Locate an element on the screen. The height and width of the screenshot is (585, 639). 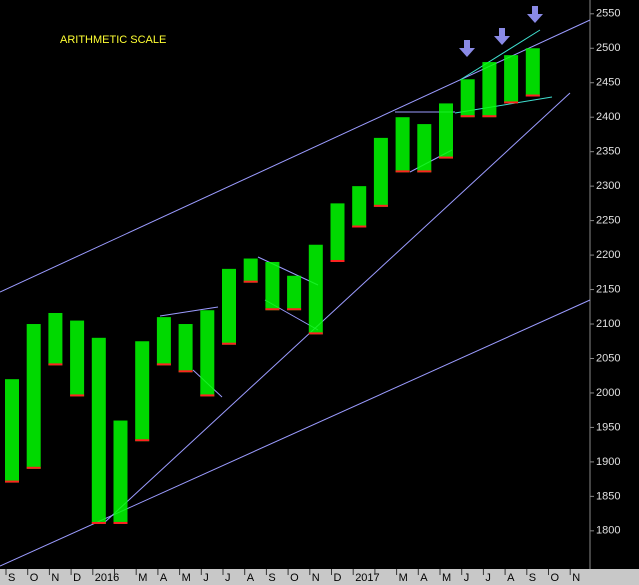
y-tick-label: 2150 is located at coordinates (608, 289).